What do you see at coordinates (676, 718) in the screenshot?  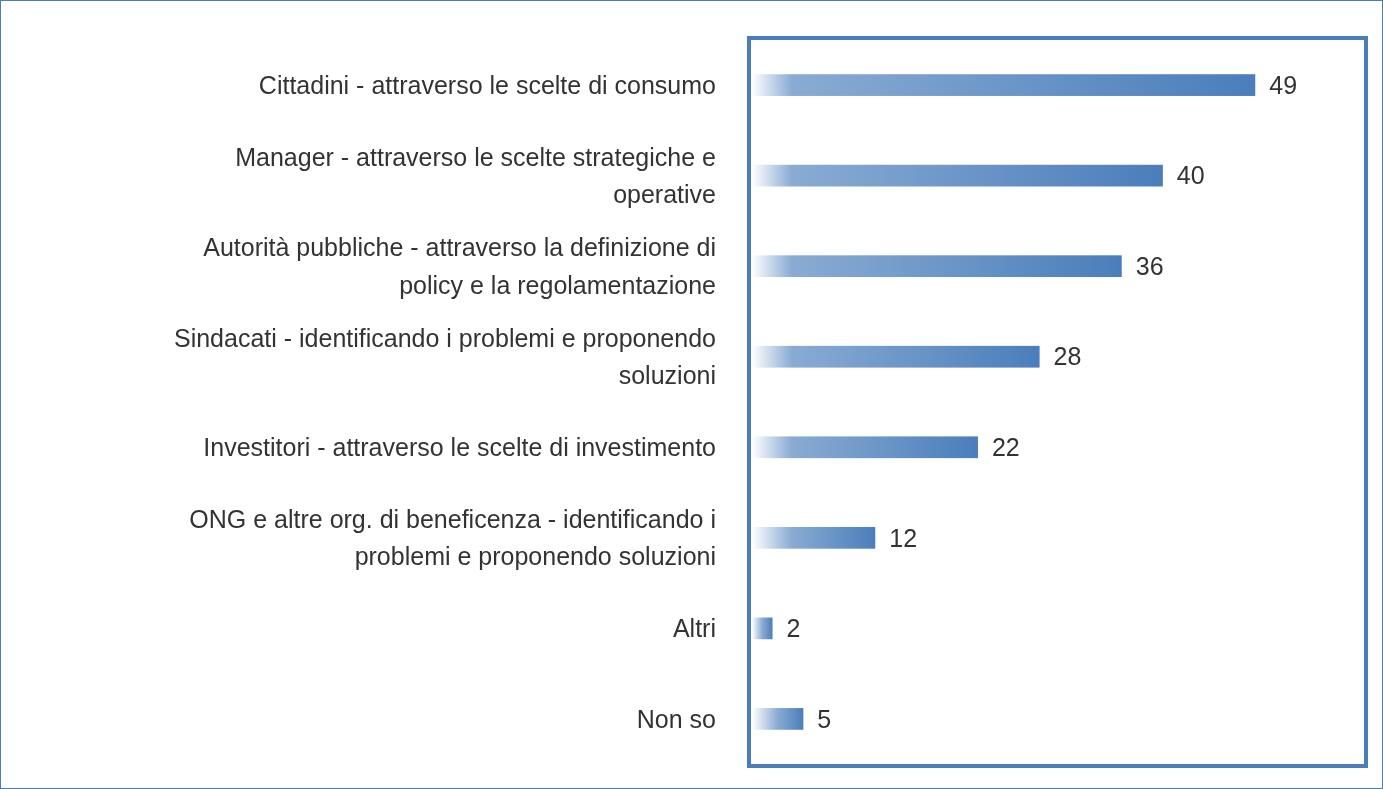 I see `y-tick-label: Non so` at bounding box center [676, 718].